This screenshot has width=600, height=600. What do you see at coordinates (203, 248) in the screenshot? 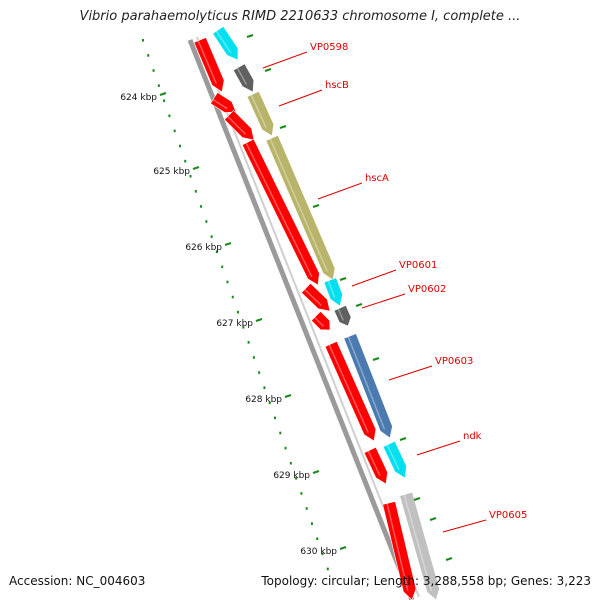
I see `ruler-tick-label: 626 kbp` at bounding box center [203, 248].